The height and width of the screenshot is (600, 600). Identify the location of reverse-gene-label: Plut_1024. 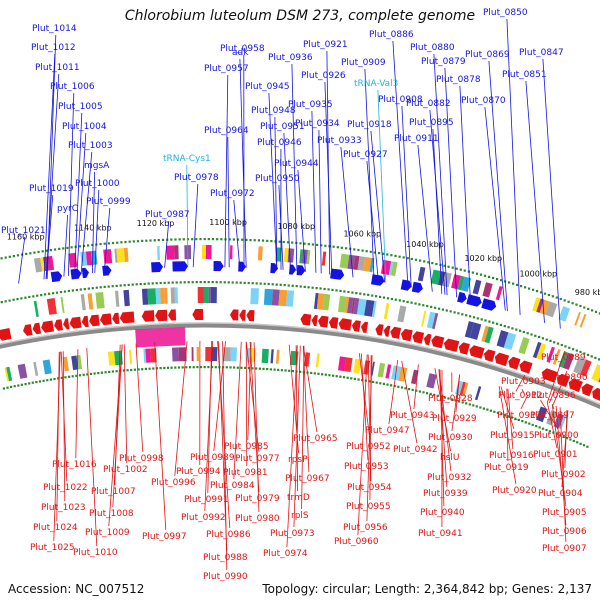
(55, 528).